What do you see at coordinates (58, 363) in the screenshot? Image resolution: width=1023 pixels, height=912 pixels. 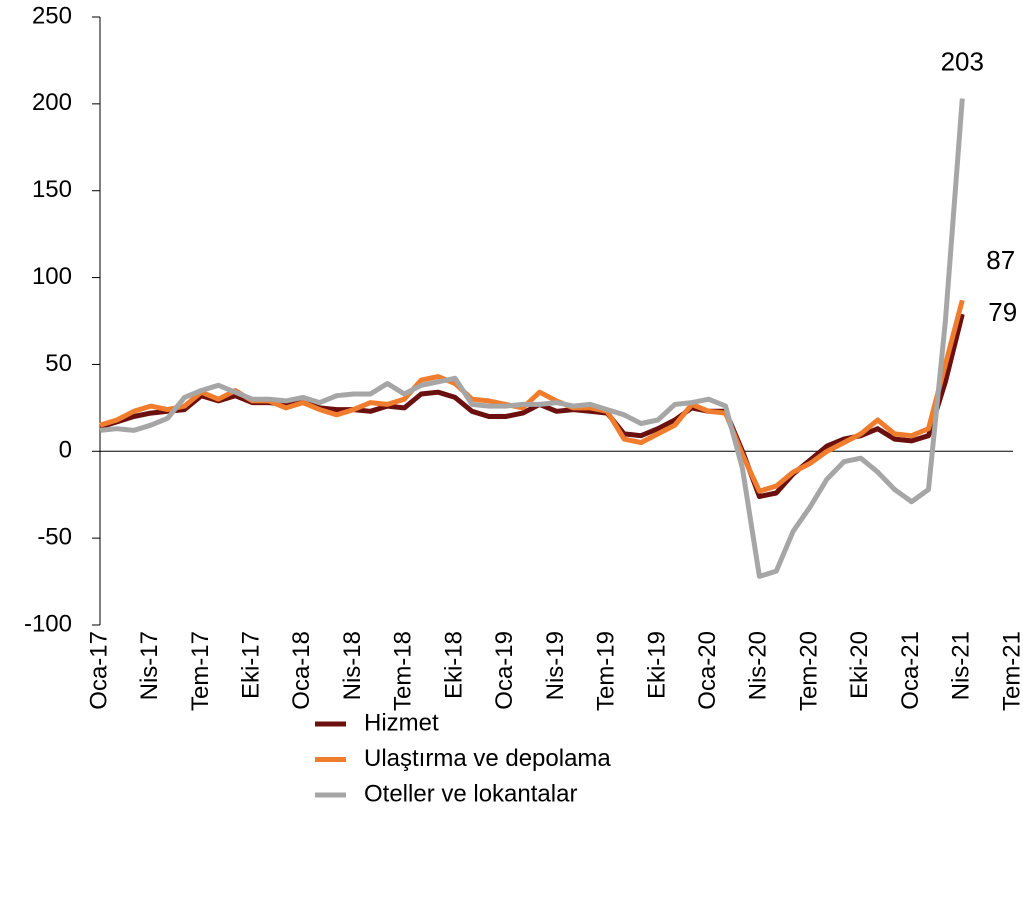 I see `y-tick-label: 50` at bounding box center [58, 363].